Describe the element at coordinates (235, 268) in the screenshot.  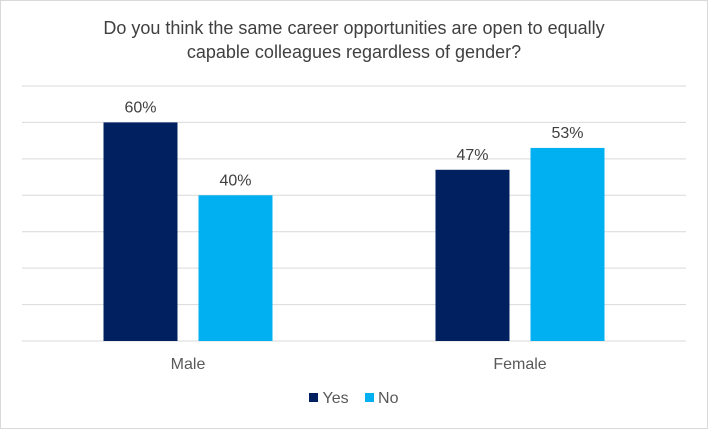
I see `bar-no-male` at that location.